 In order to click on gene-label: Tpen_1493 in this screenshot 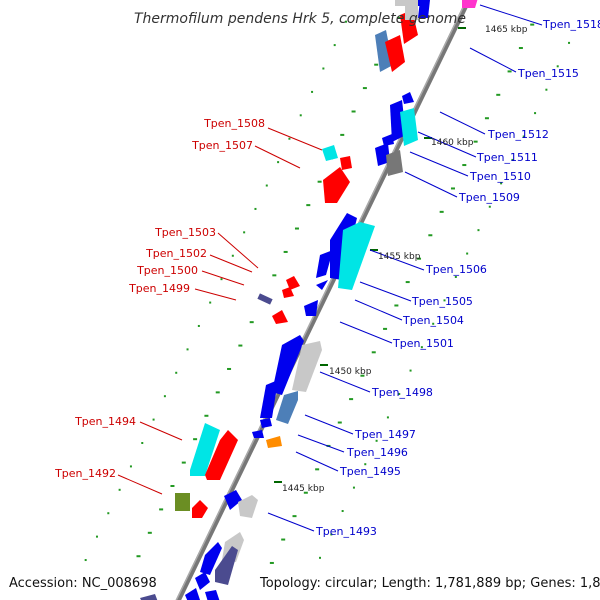, I will do `click(346, 531)`.